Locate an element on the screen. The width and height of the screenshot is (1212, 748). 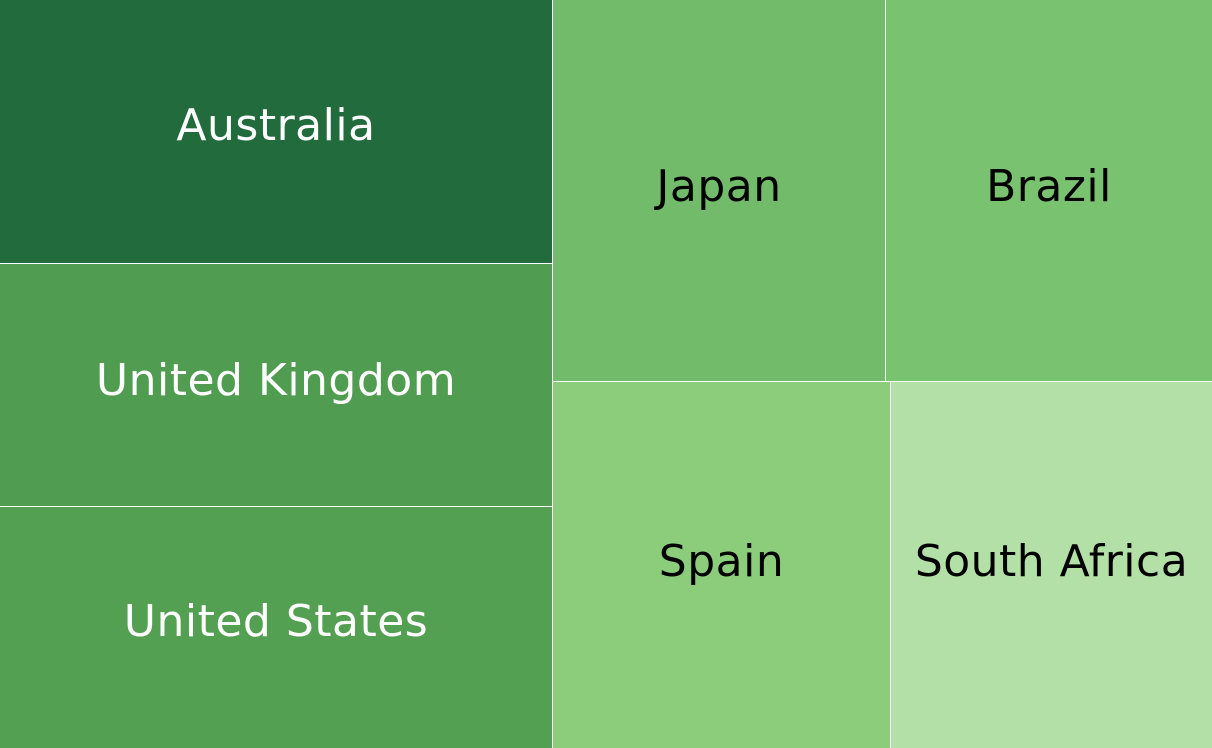
tile-spain: Spain is located at coordinates (721, 565).